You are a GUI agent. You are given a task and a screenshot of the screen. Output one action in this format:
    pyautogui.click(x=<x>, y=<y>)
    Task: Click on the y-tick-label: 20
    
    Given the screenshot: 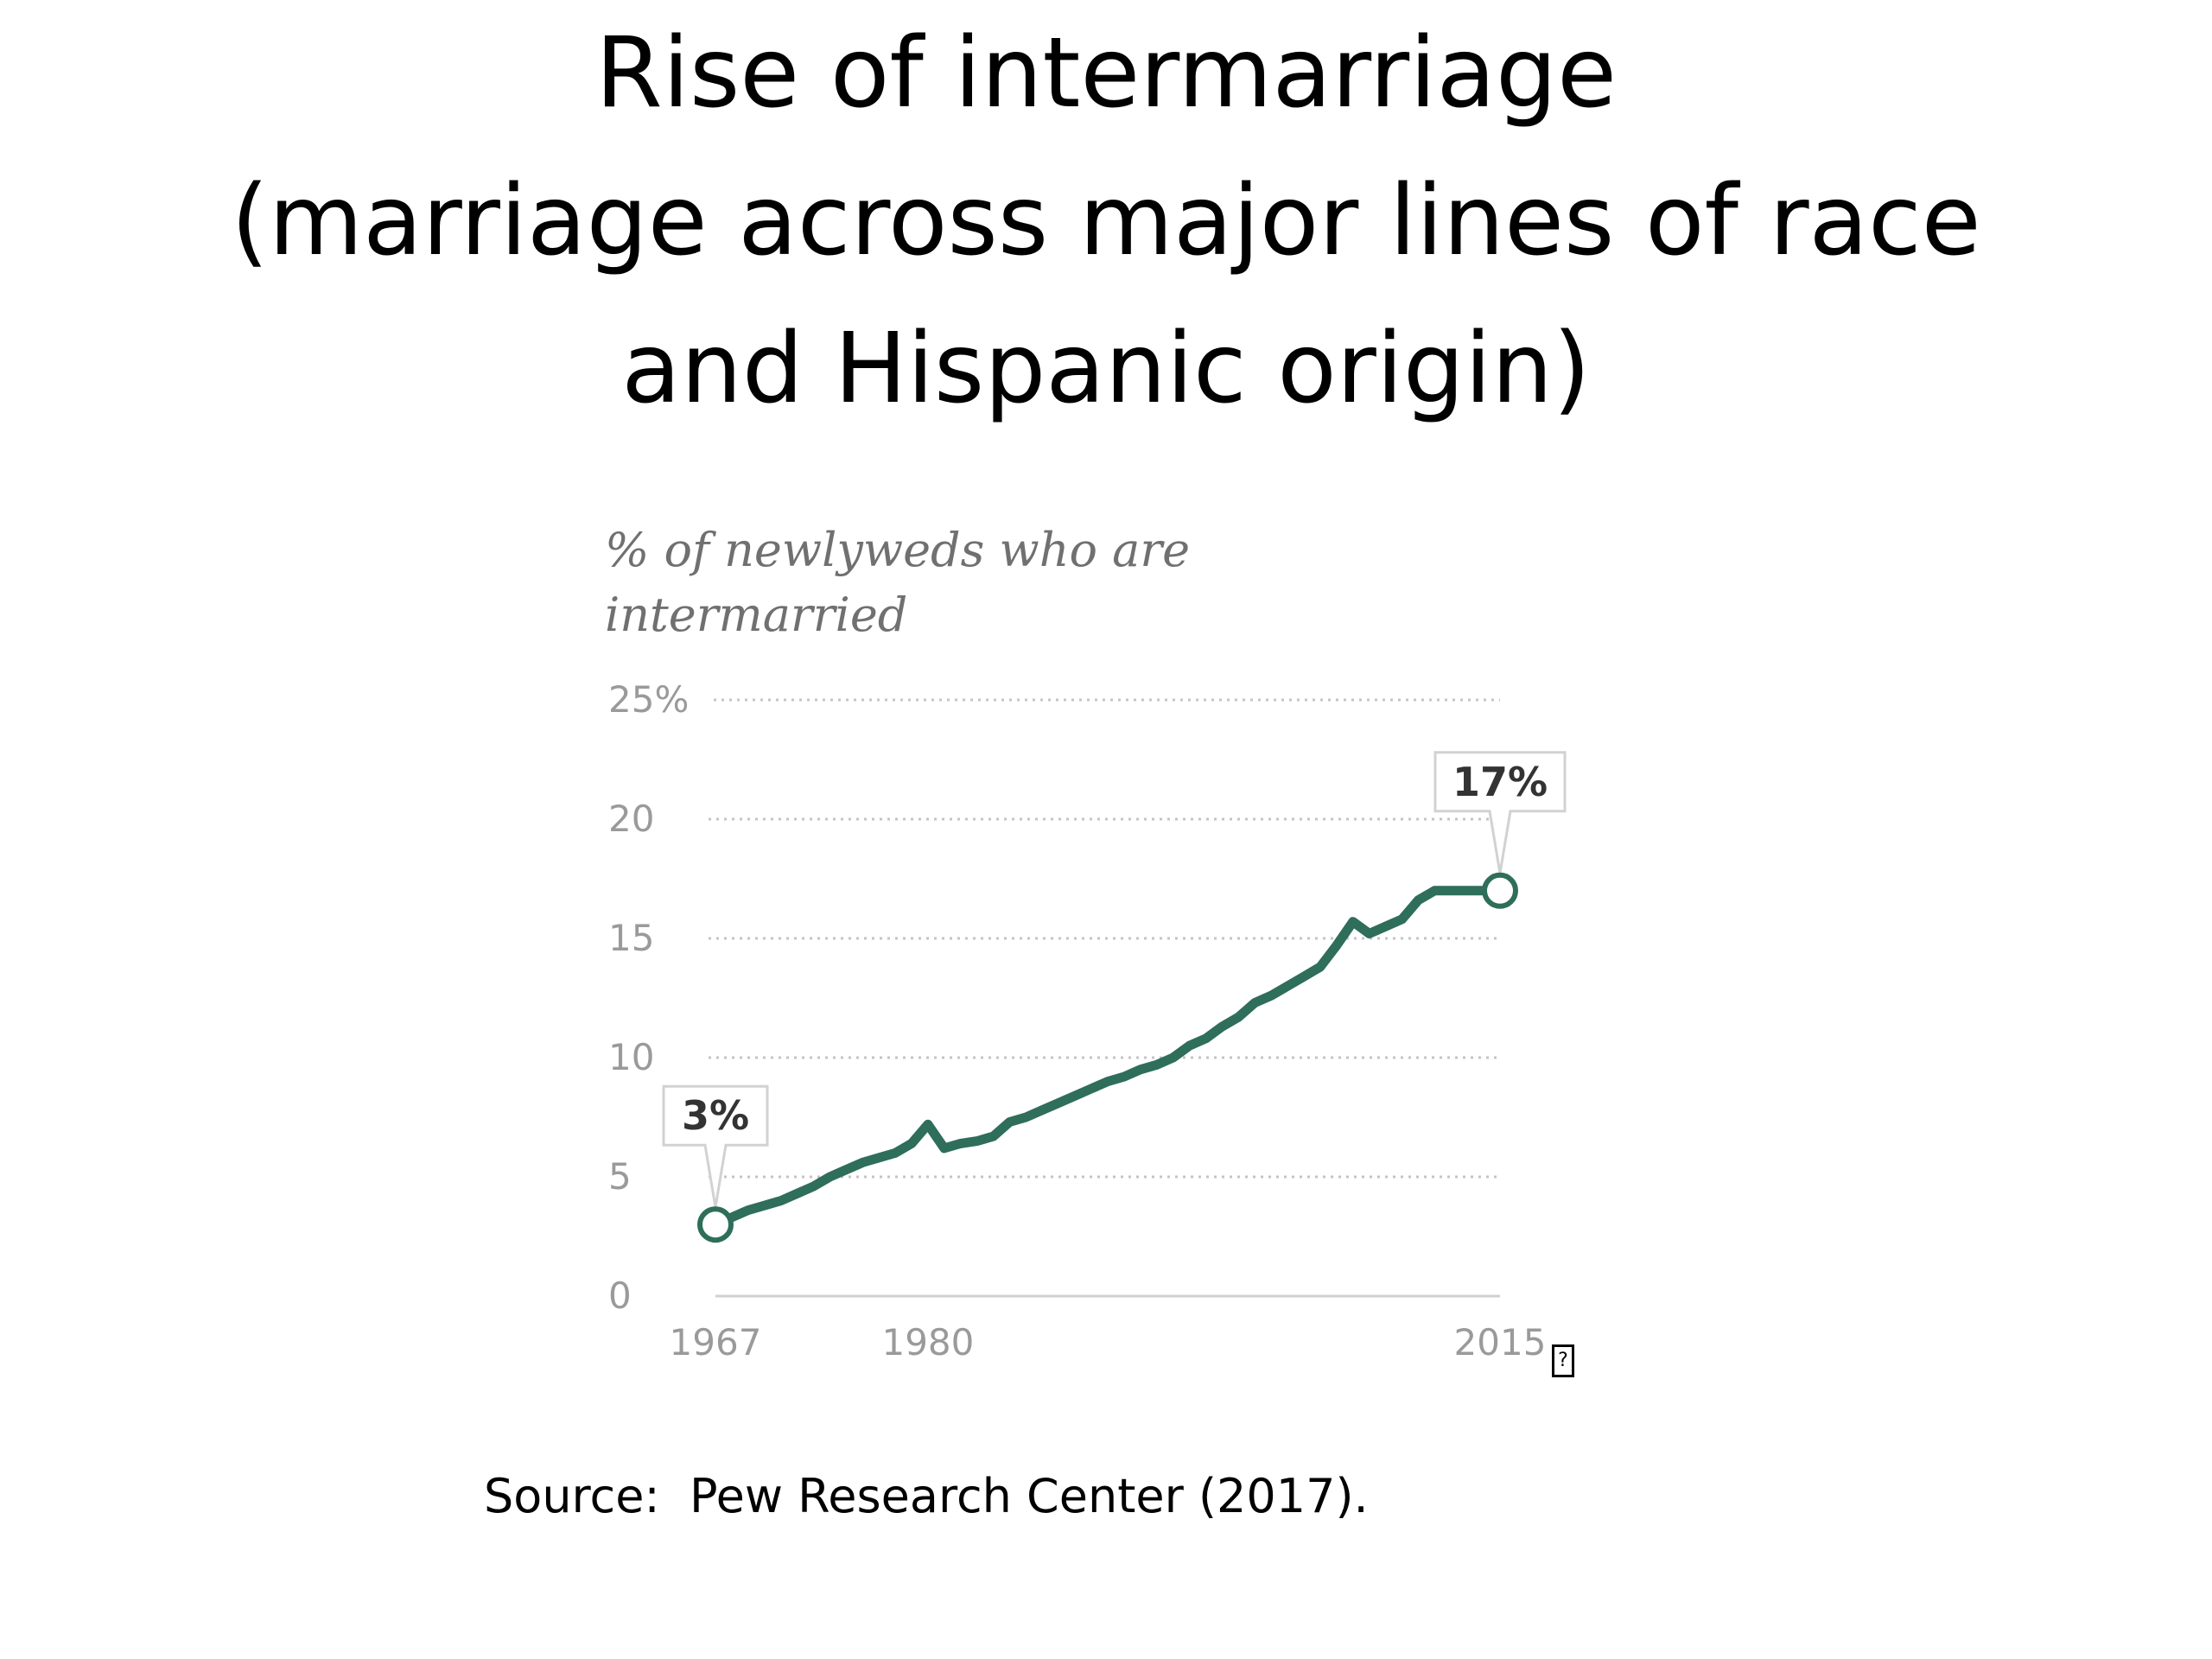 What is the action you would take?
    pyautogui.click(x=631, y=819)
    